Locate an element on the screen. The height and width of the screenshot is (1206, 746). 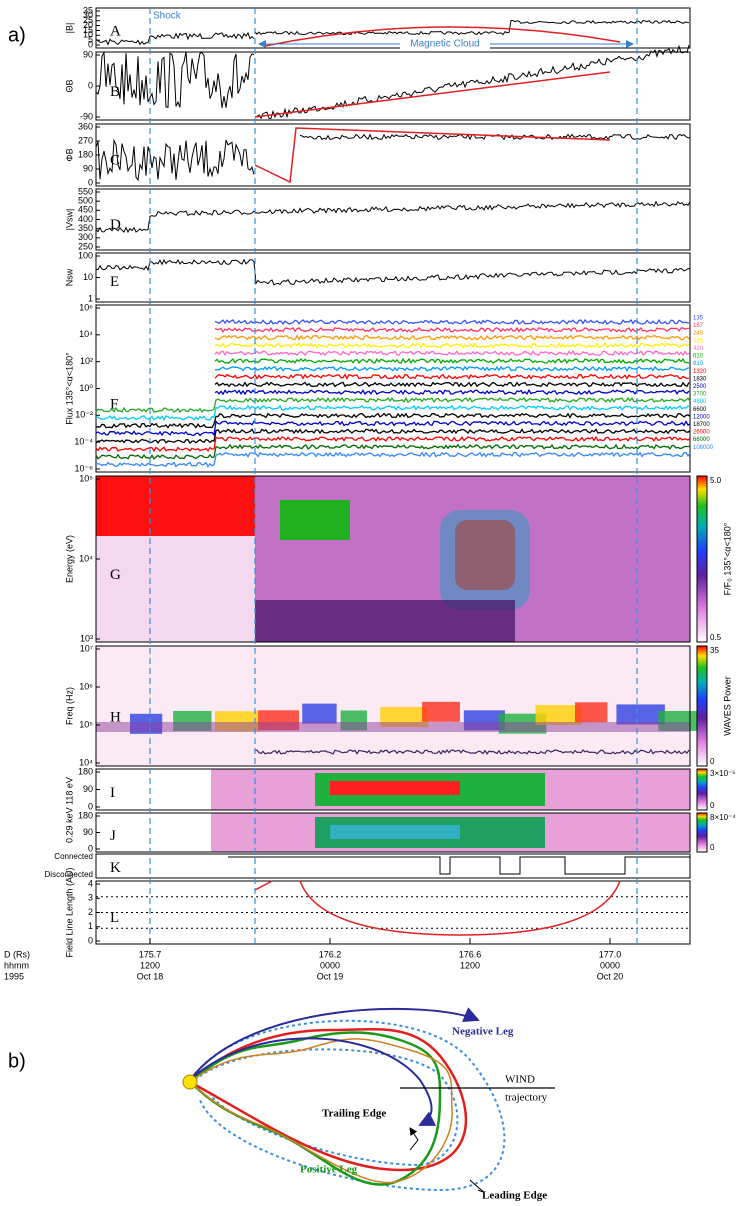
colorbar-tick: 8×10⁻⁴ is located at coordinates (723, 817).